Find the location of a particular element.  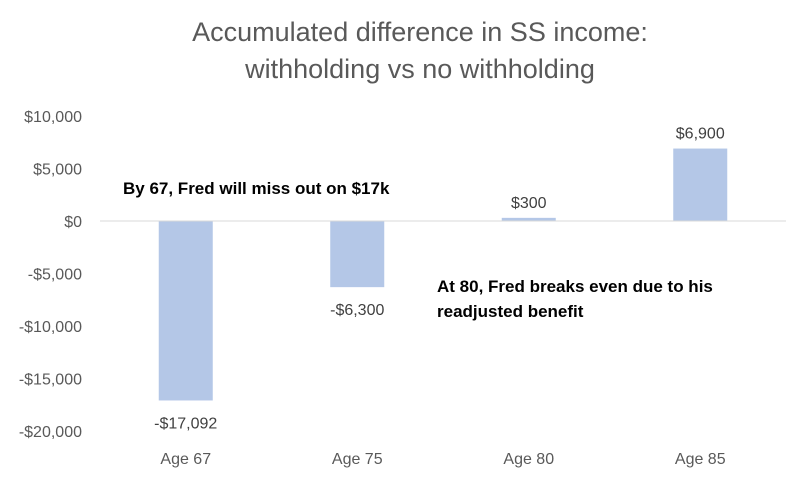

x-category-label: Age 80 is located at coordinates (528, 459).